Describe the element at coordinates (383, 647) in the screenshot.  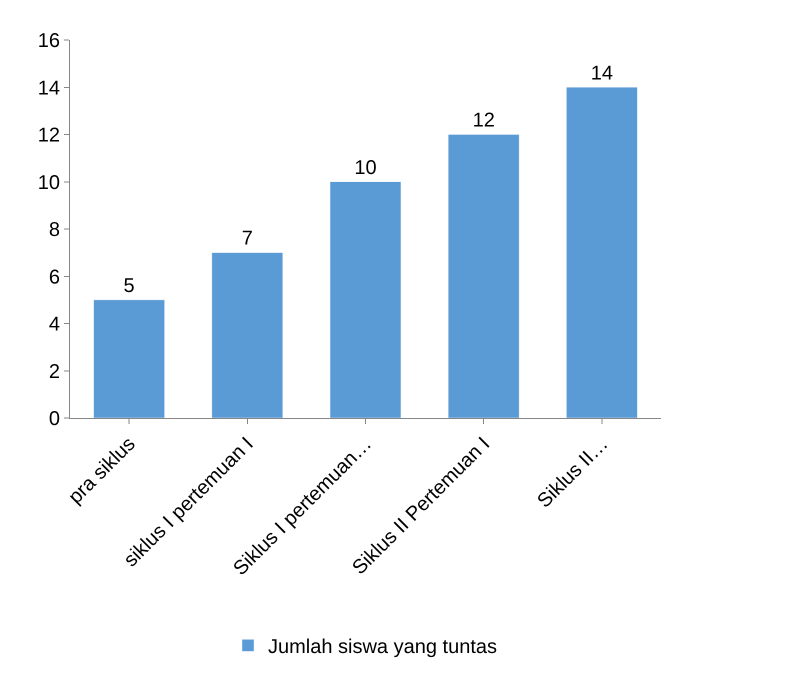
I see `legend-label: Jumlah siswa yang tuntas` at that location.